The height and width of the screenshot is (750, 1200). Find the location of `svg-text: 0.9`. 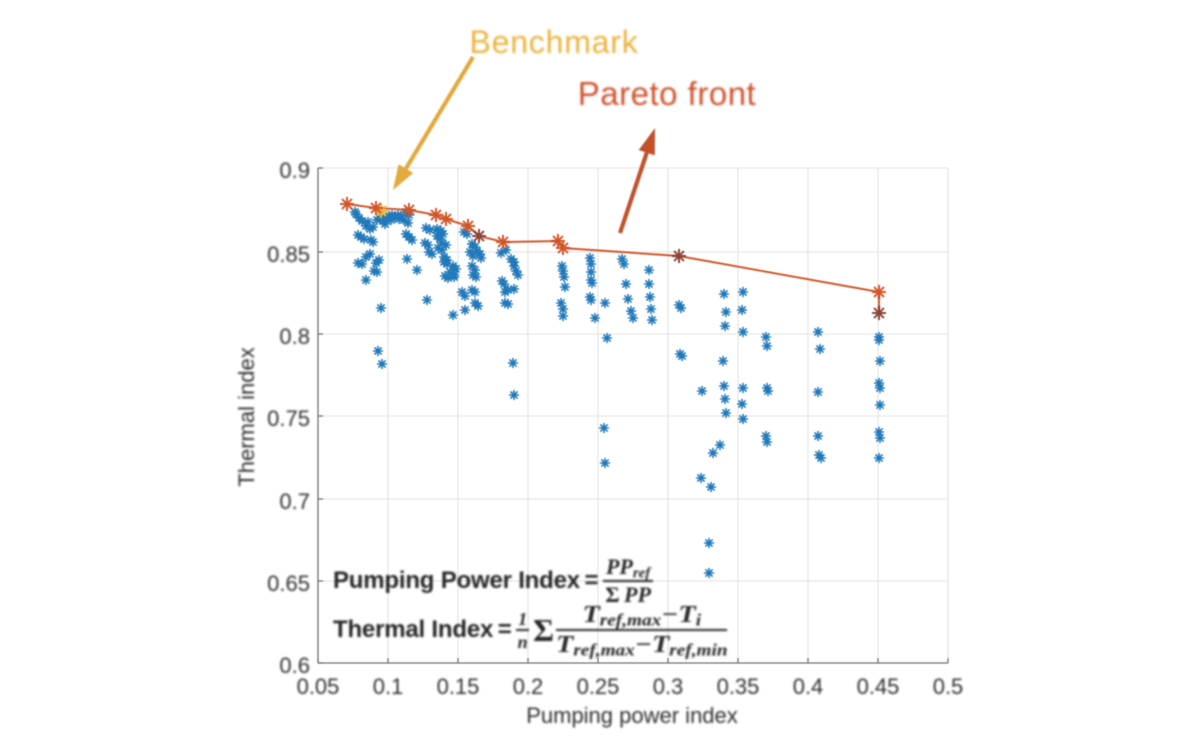

svg-text: 0.9 is located at coordinates (294, 170).